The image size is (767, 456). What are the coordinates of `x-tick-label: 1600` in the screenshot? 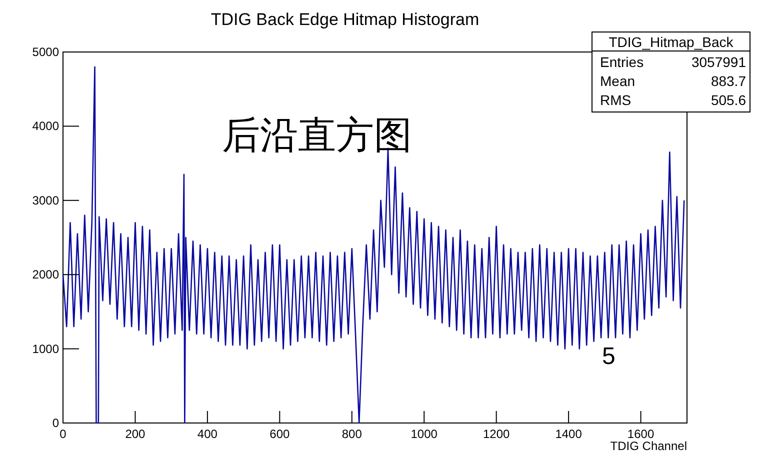 It's located at (640, 434).